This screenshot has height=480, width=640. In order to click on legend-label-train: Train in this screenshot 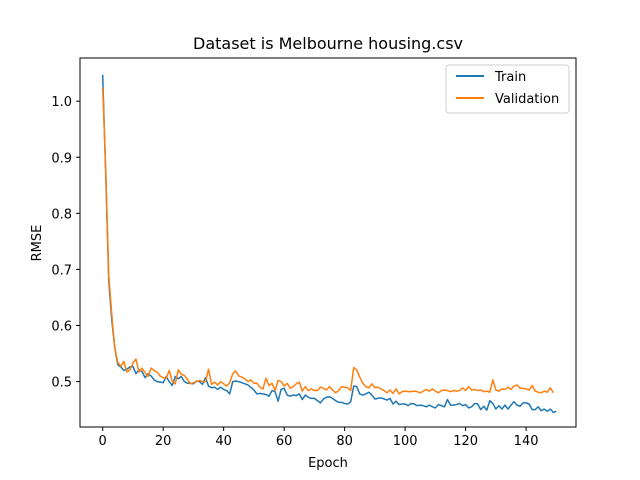, I will do `click(510, 77)`.